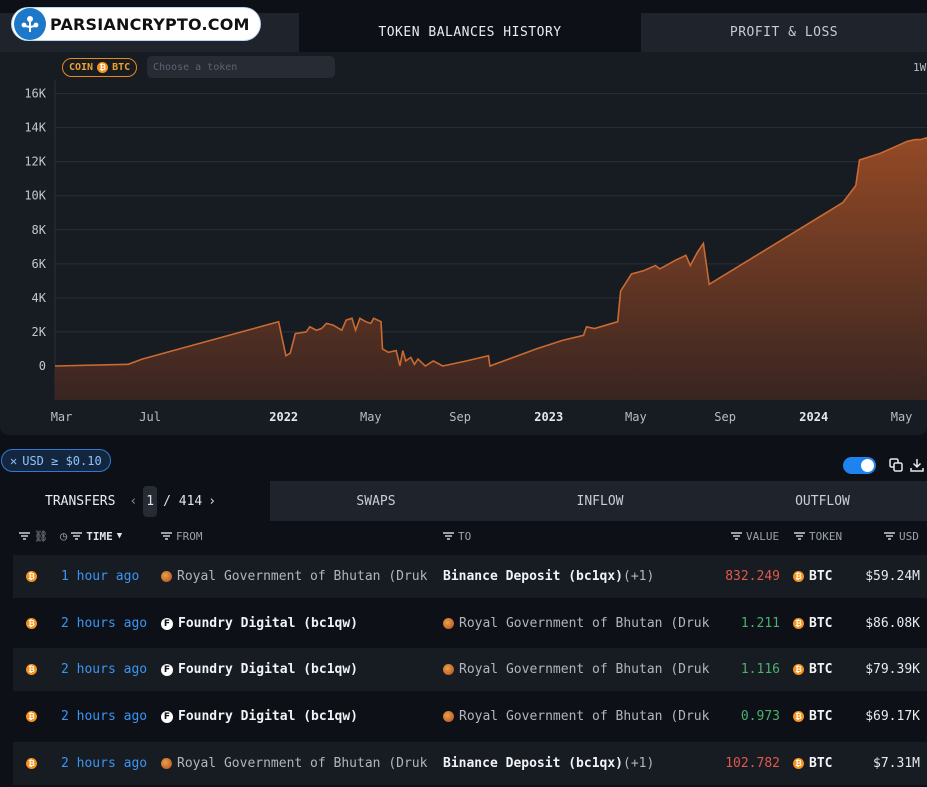 This screenshot has height=787, width=927. What do you see at coordinates (39, 230) in the screenshot?
I see `y-tick-label: 8K` at bounding box center [39, 230].